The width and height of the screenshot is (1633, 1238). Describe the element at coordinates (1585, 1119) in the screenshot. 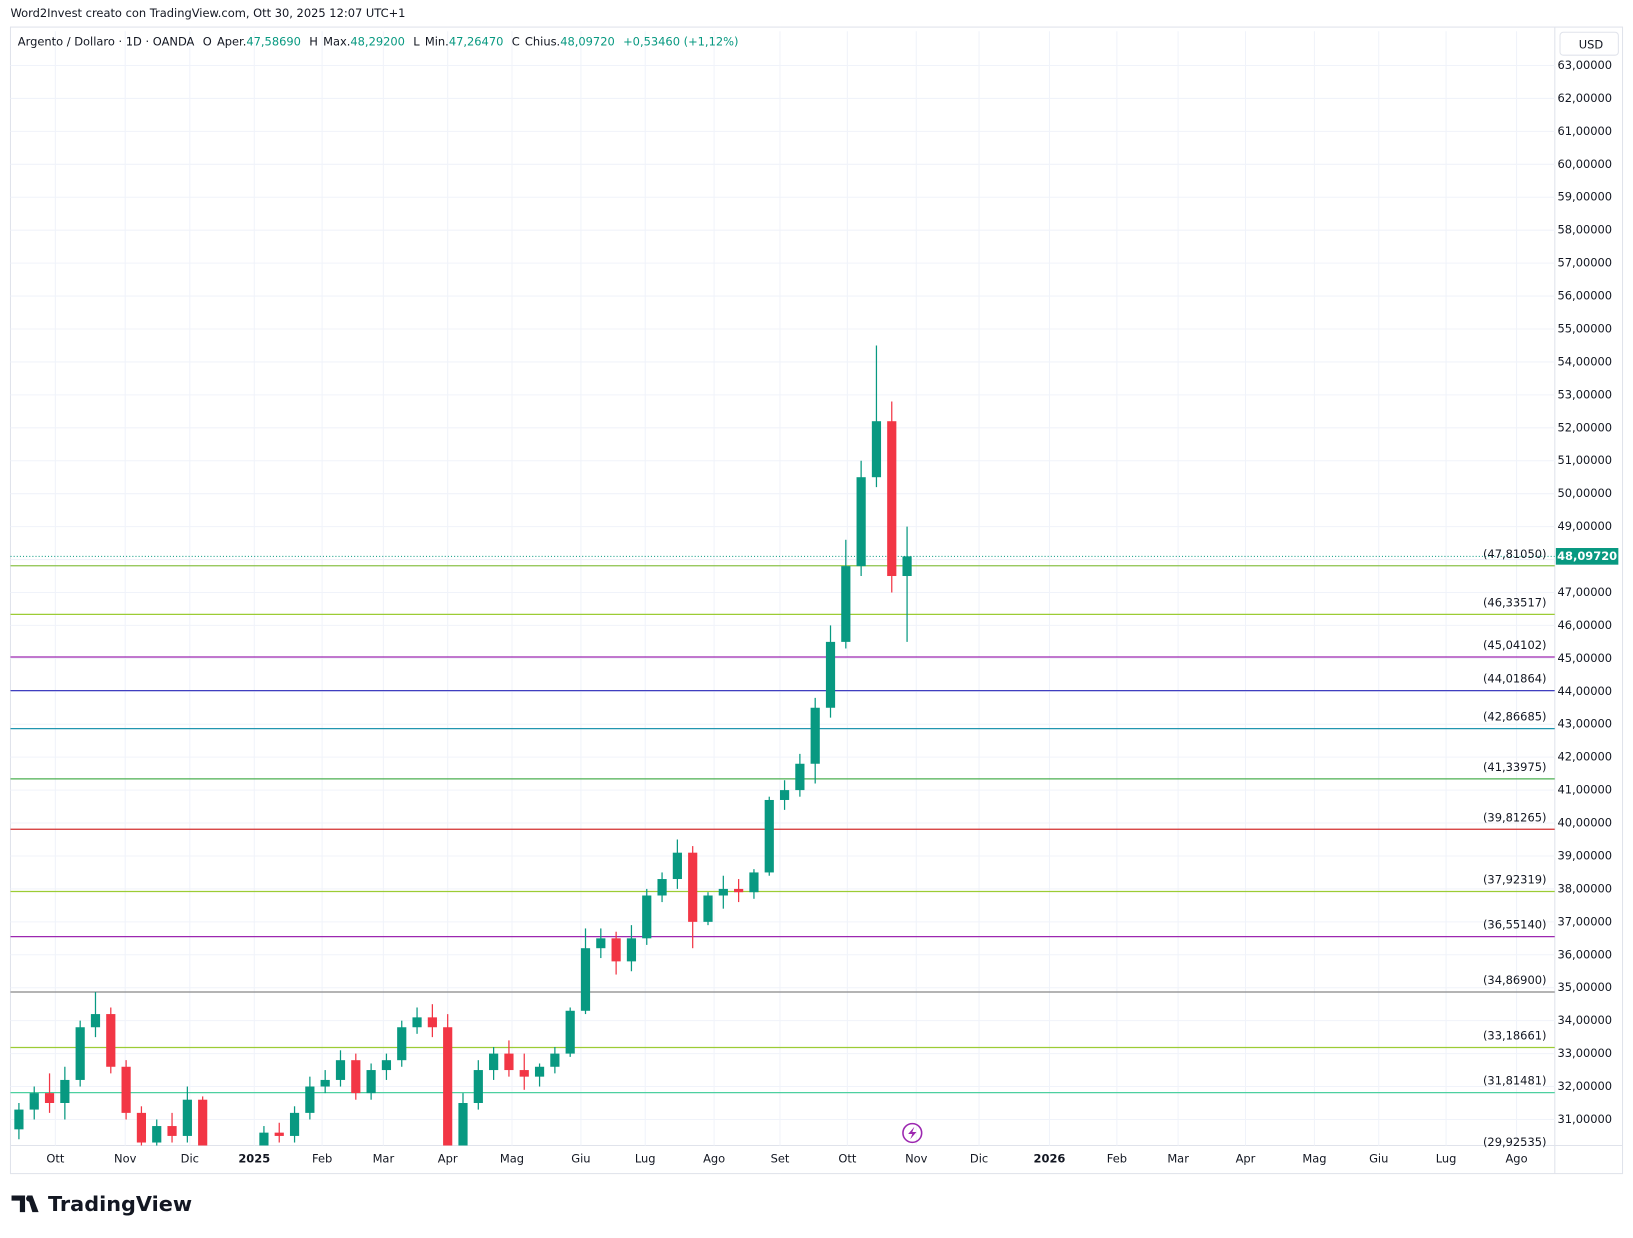

I see `y-tick-label: 31,00000` at that location.